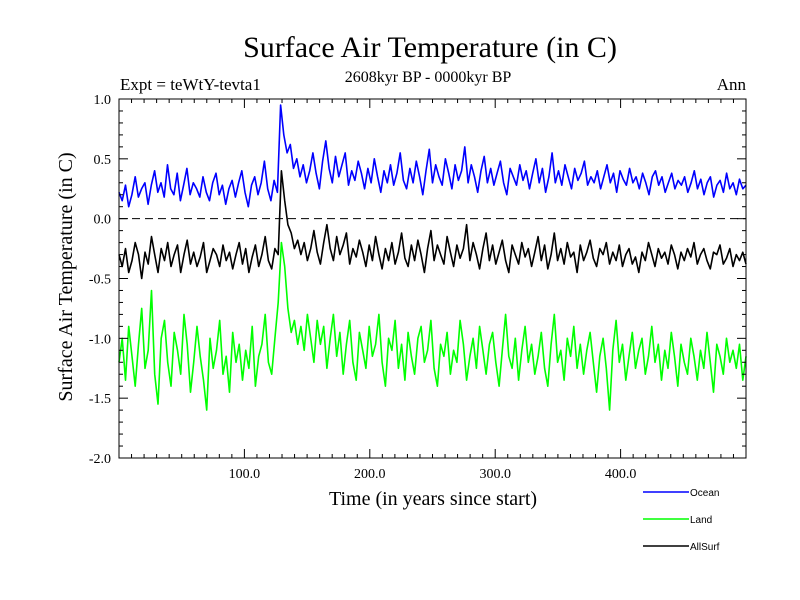 This screenshot has height=600, width=800. Describe the element at coordinates (100, 399) in the screenshot. I see `y-tick-label: -1.5` at that location.